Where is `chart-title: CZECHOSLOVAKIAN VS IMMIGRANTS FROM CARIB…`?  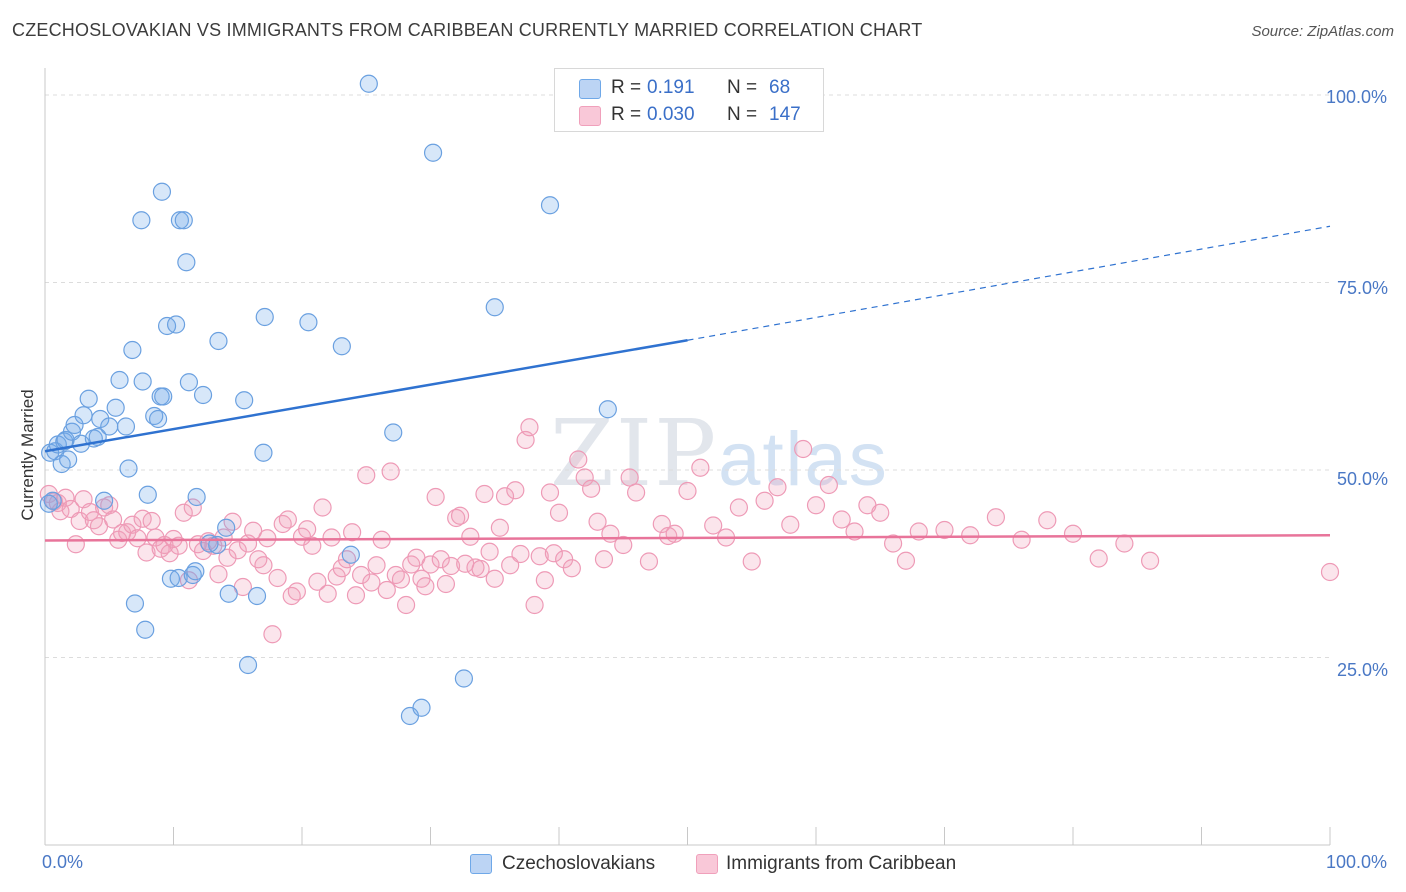 chart-title: CZECHOSLOVAKIAN VS IMMIGRANTS FROM CARIB… is located at coordinates (467, 30).